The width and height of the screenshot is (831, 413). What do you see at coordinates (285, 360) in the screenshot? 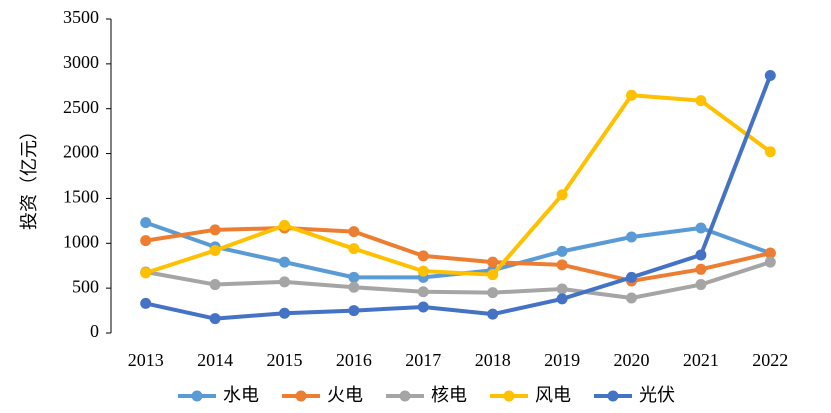
I see `x-tick-label: 2015` at bounding box center [285, 360].